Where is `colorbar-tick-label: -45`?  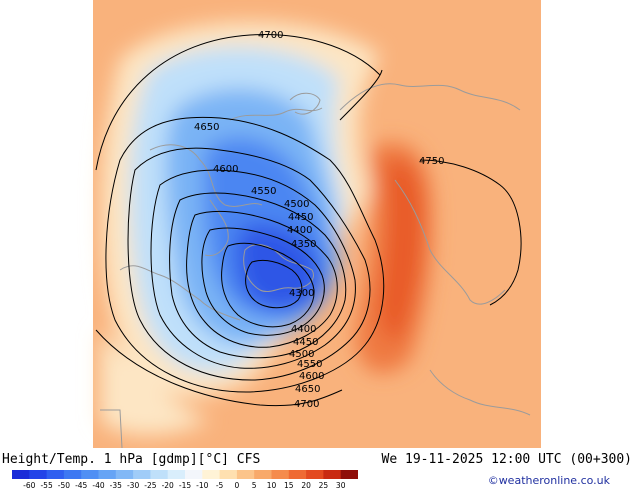 colorbar-tick-label: -45 is located at coordinates (81, 485).